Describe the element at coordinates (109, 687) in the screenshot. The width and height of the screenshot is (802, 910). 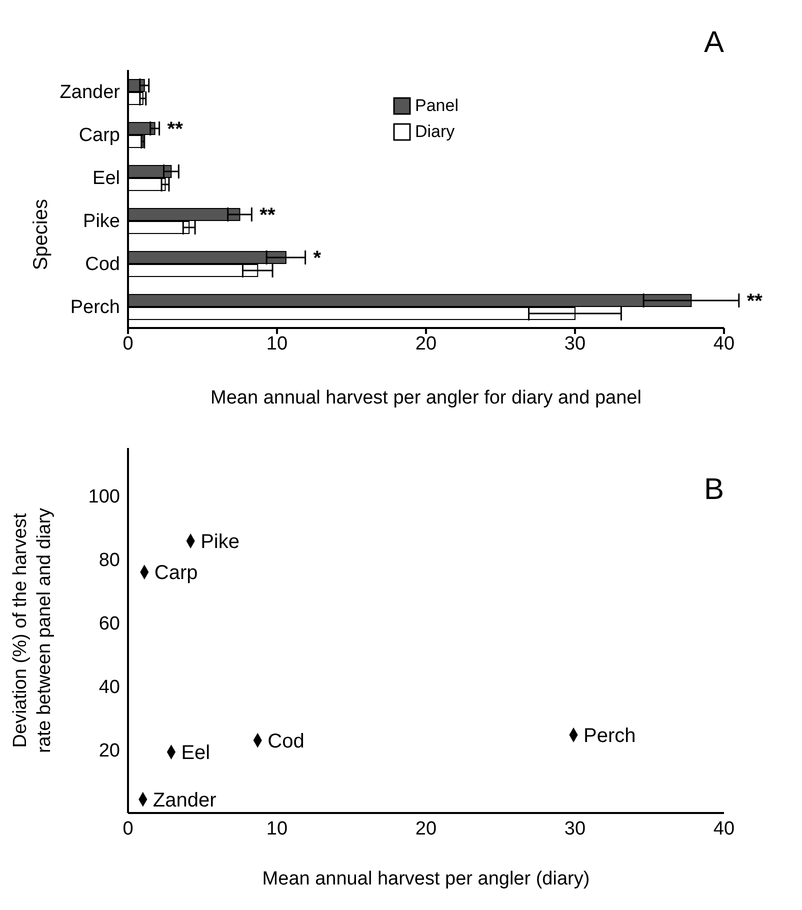
I see `y-tick-label: 40` at that location.